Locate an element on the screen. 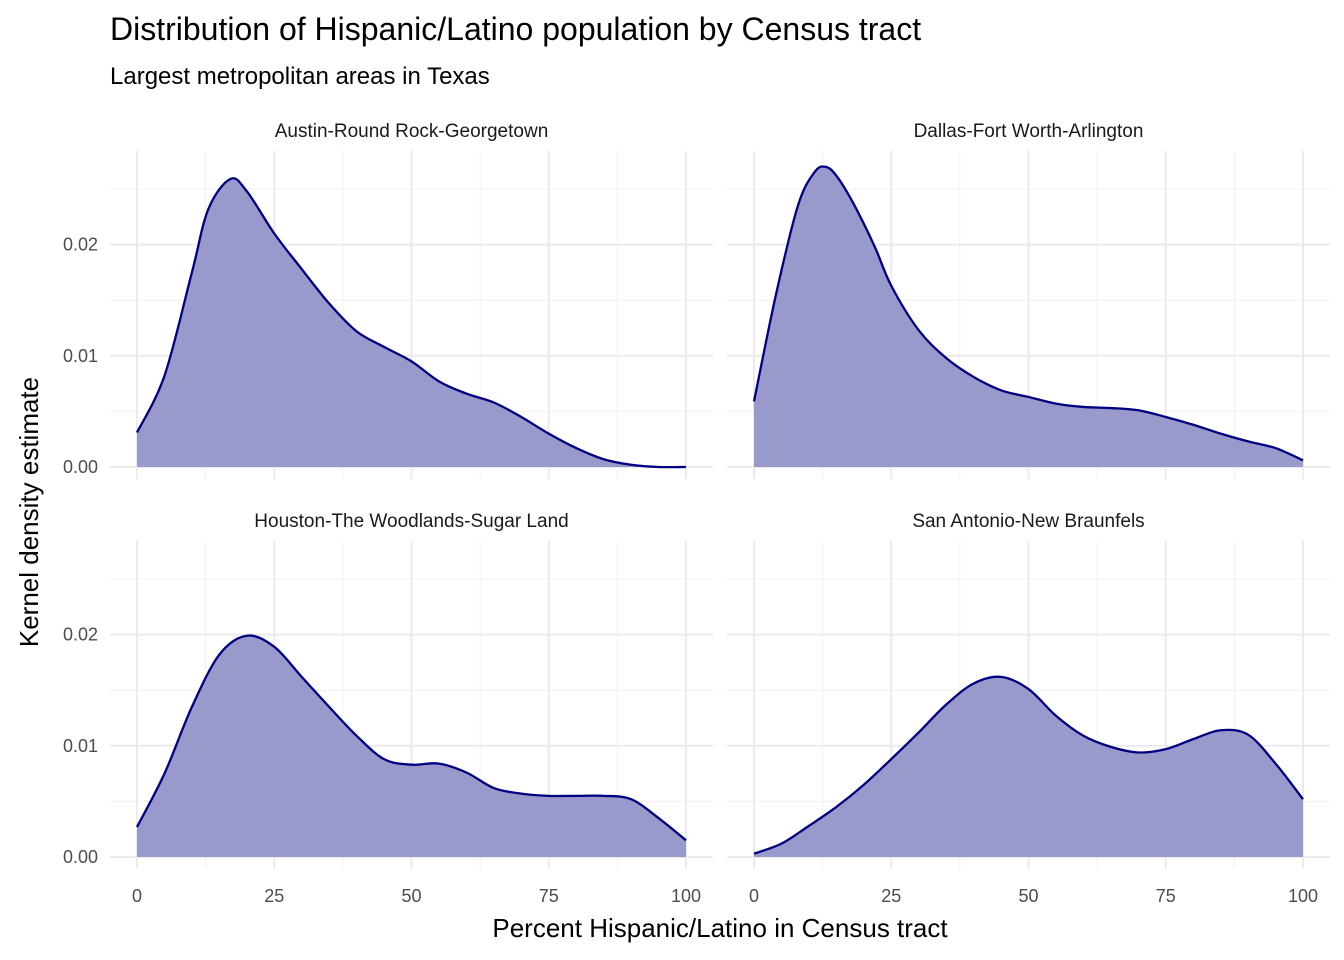 The height and width of the screenshot is (960, 1344). facet-strip-label: Dallas-Fort Worth-Arlington is located at coordinates (1029, 131).